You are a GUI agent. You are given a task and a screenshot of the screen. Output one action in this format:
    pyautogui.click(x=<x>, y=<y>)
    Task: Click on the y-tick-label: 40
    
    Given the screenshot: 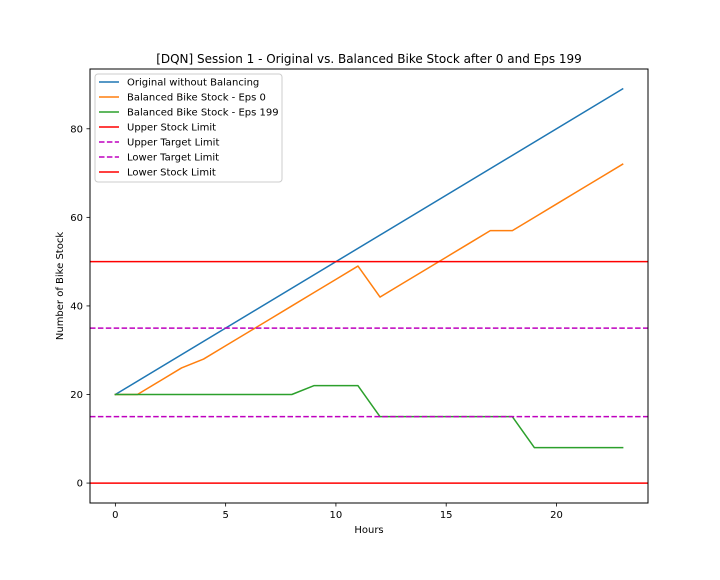 What is the action you would take?
    pyautogui.click(x=76, y=306)
    